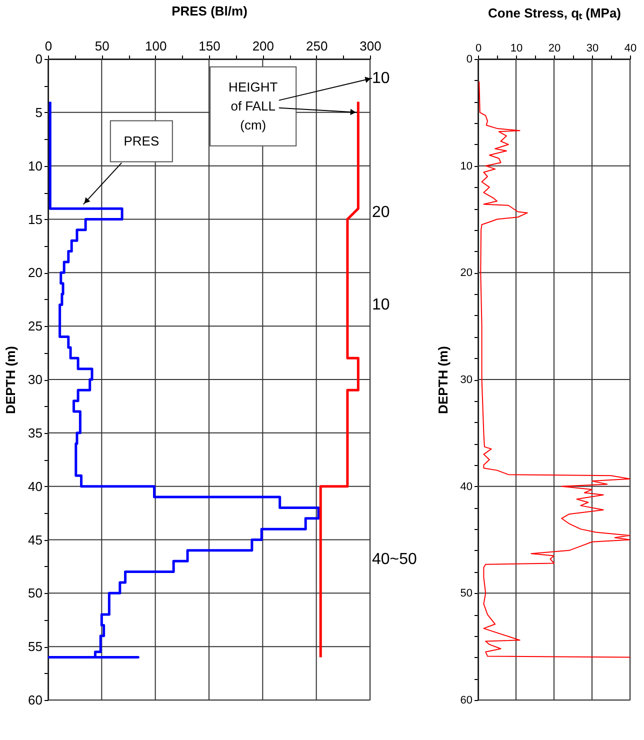 Image resolution: width=644 pixels, height=740 pixels. What do you see at coordinates (35, 646) in the screenshot?
I see `y-tick-label: 55` at bounding box center [35, 646].